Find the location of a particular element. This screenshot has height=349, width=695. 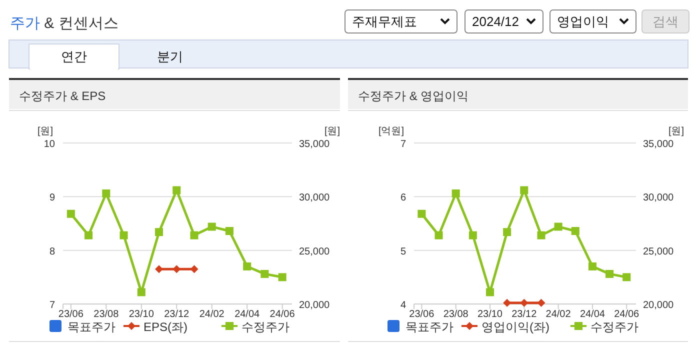

y-tick-label: 10 is located at coordinates (50, 144).